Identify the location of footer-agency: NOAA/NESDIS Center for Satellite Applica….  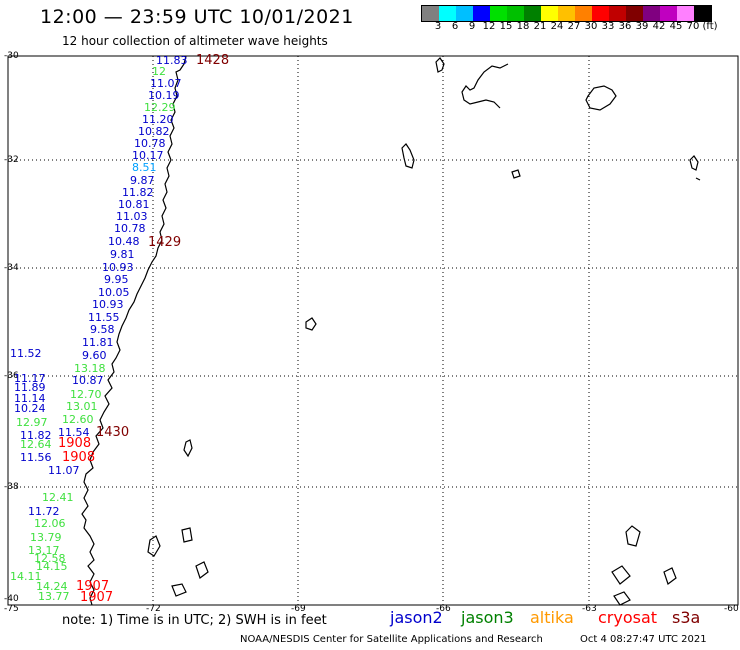
(391, 639).